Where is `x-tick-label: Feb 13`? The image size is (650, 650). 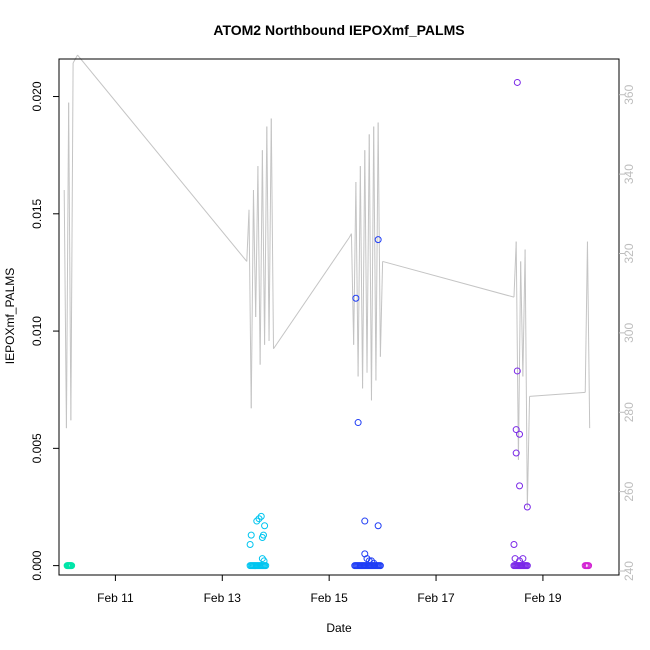 x-tick-label: Feb 13 is located at coordinates (223, 598).